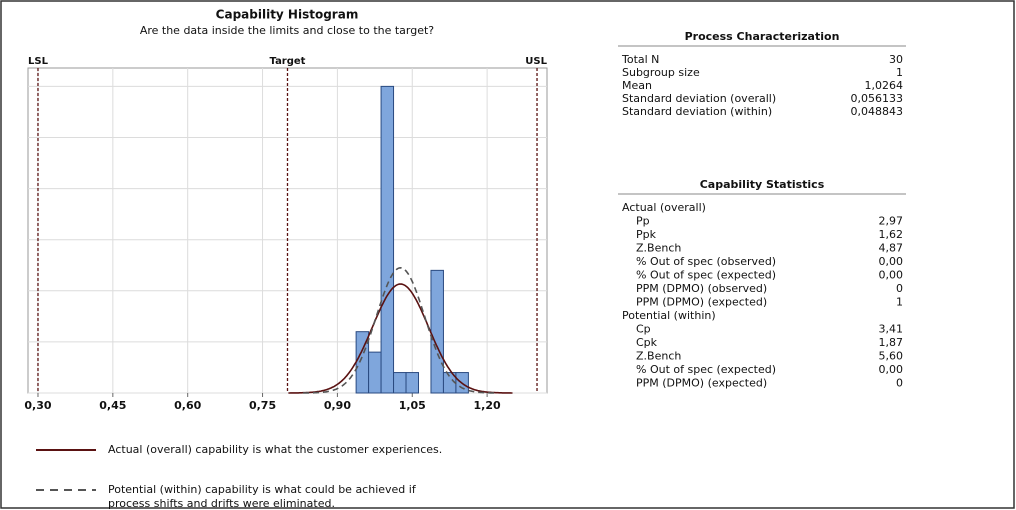 This screenshot has height=510, width=1016. Describe the element at coordinates (337, 405) in the screenshot. I see `x-tick-label: 0,90` at that location.